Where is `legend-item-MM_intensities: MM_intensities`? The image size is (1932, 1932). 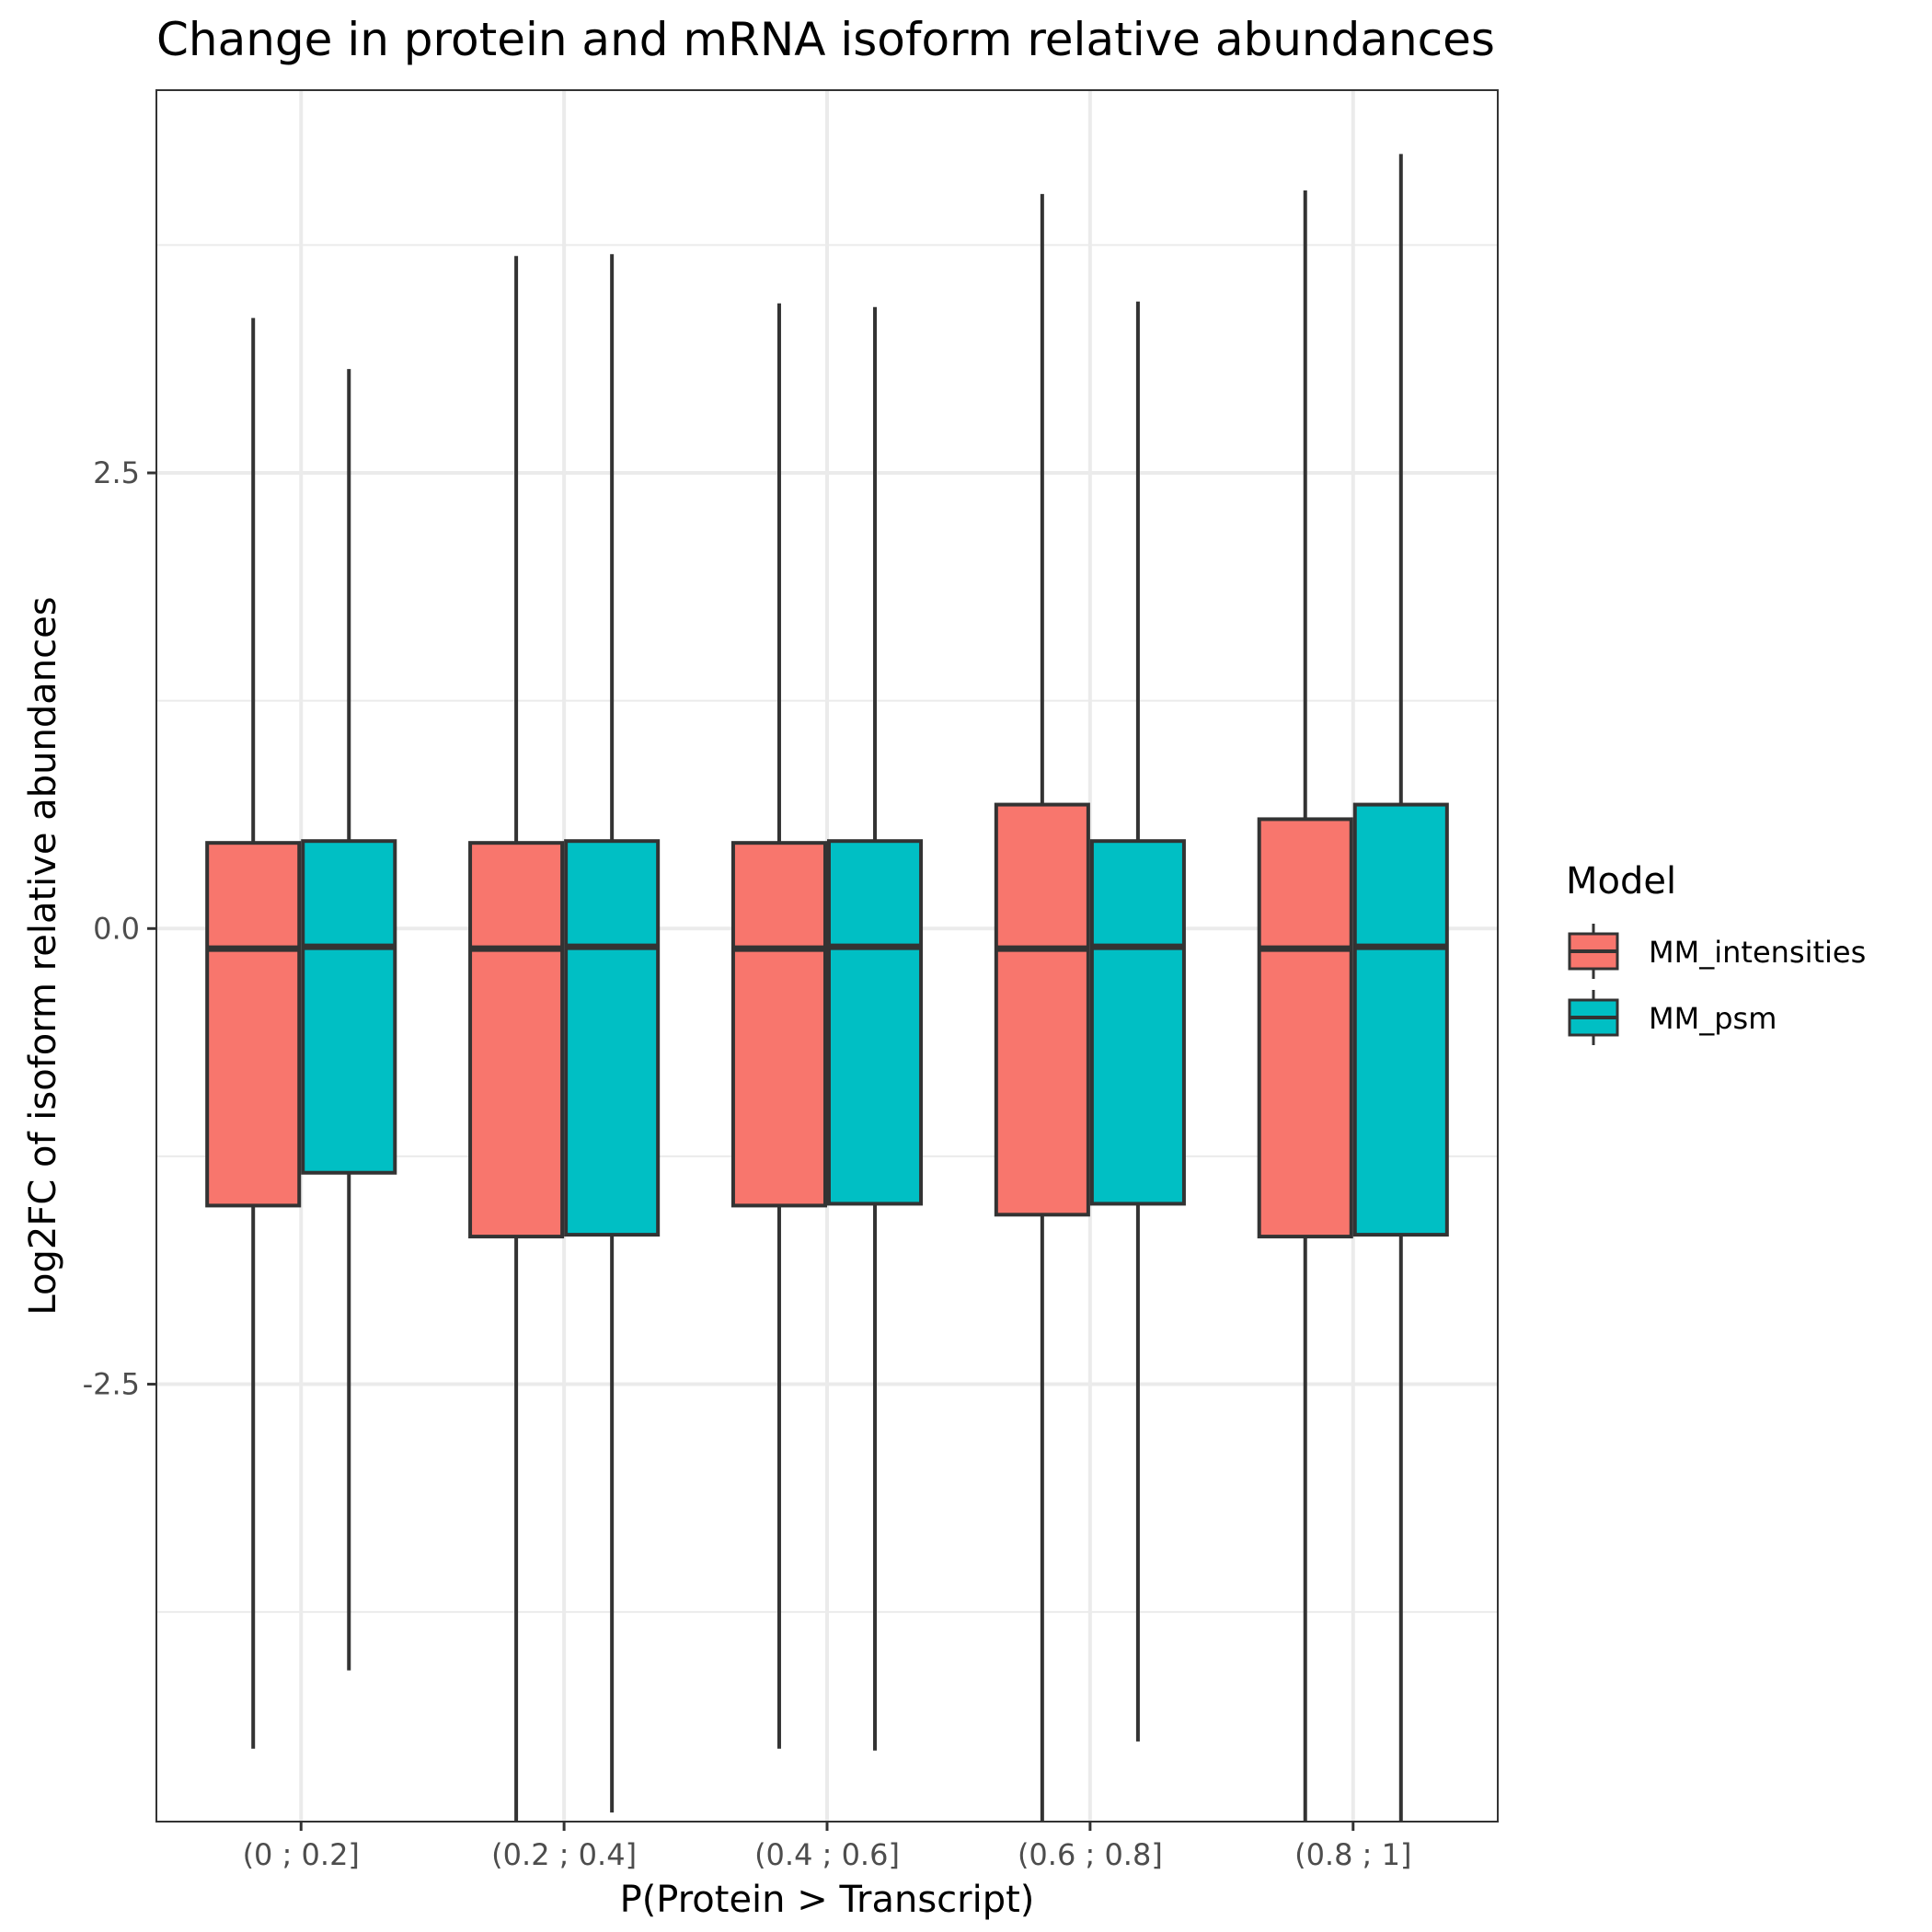
legend-item-MM_intensities: MM_intensities is located at coordinates (1717, 951).